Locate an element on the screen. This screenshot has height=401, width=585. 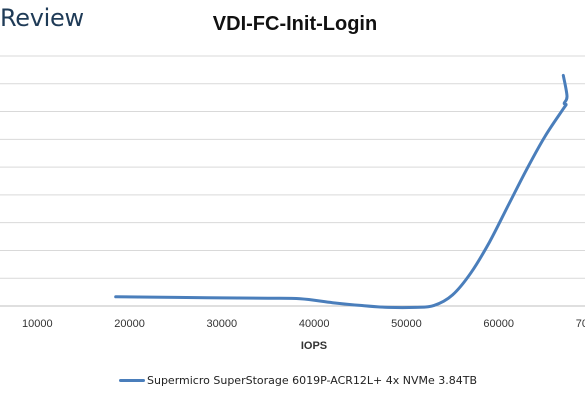
x-tick-label: 30000 is located at coordinates (222, 324).